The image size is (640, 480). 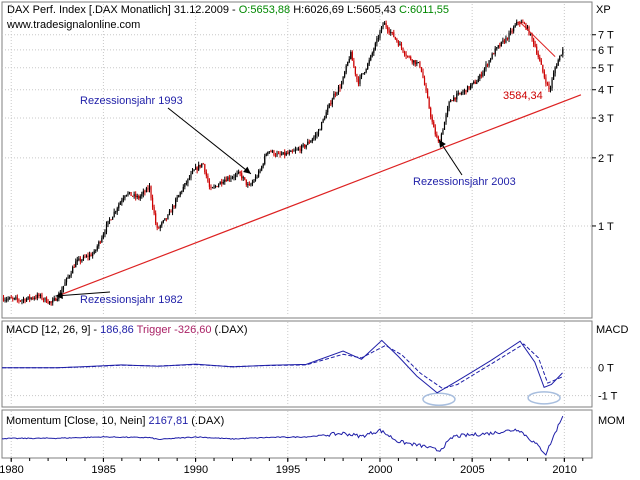 What do you see at coordinates (298, 10) in the screenshot?
I see `high-label: H:` at bounding box center [298, 10].